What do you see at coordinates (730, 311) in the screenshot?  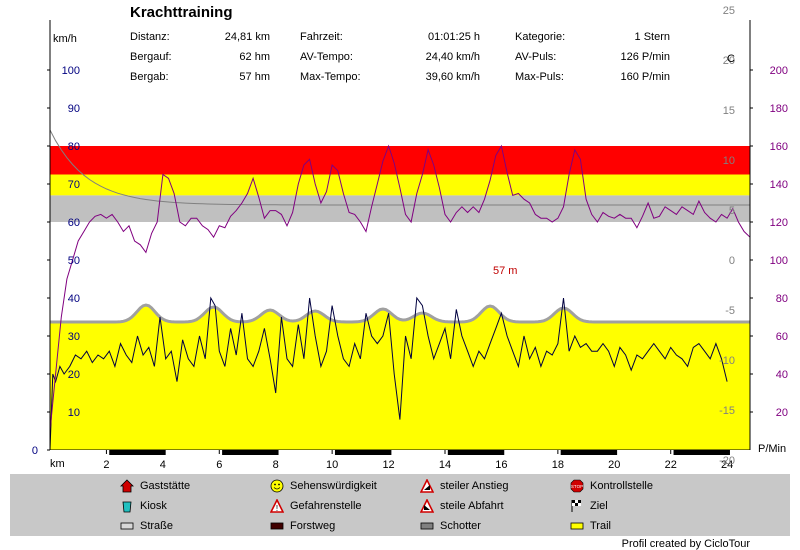 I see `temperature-tick-label: -5` at bounding box center [730, 311].